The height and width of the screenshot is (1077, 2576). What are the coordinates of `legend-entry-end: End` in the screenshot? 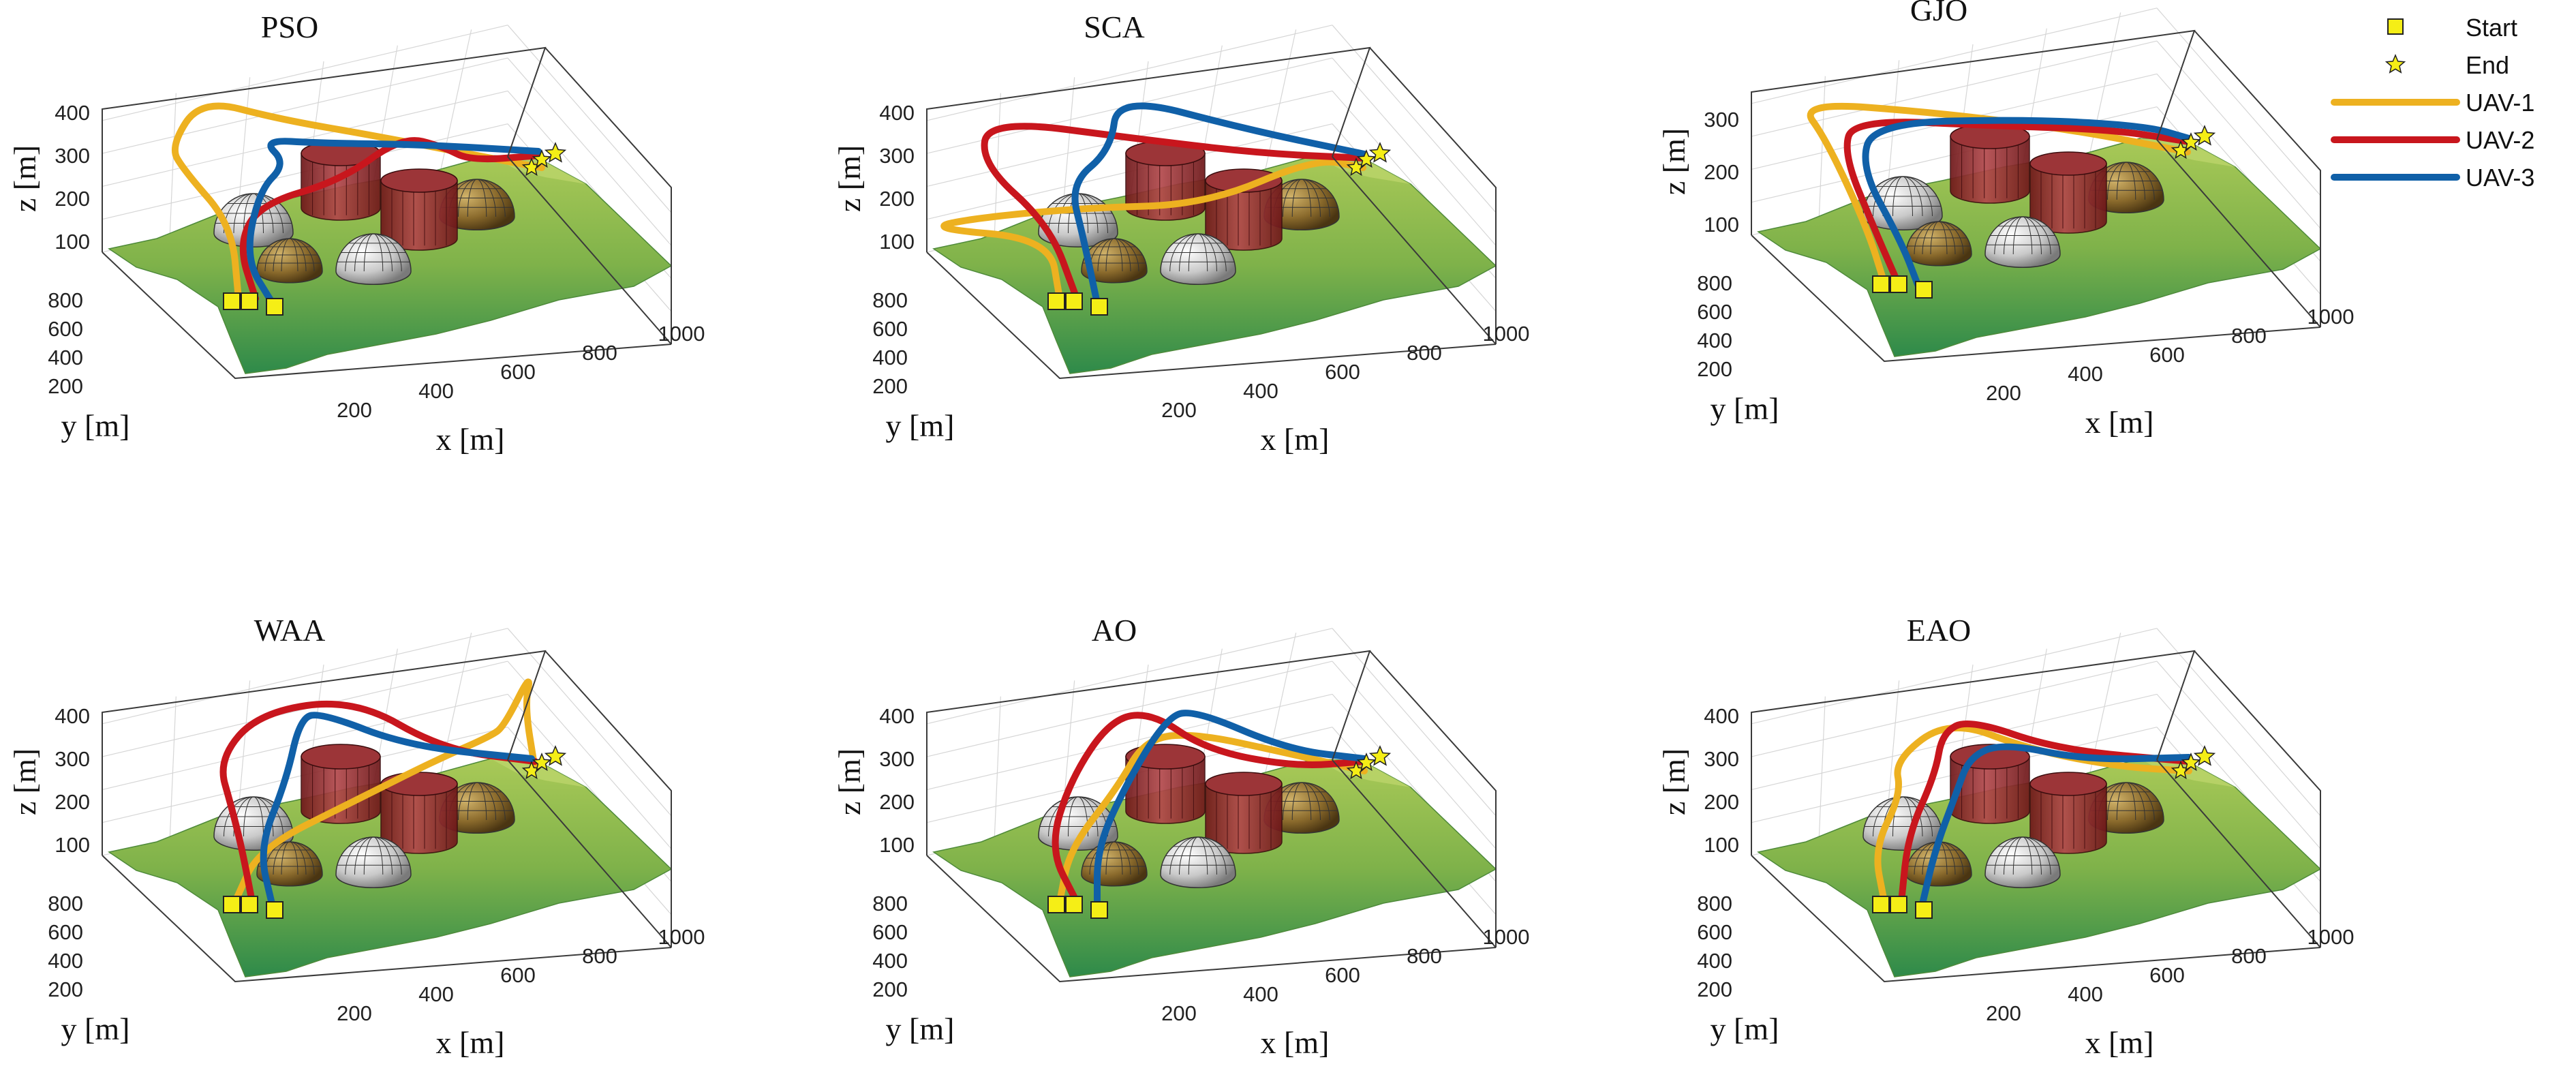 It's located at (2447, 65).